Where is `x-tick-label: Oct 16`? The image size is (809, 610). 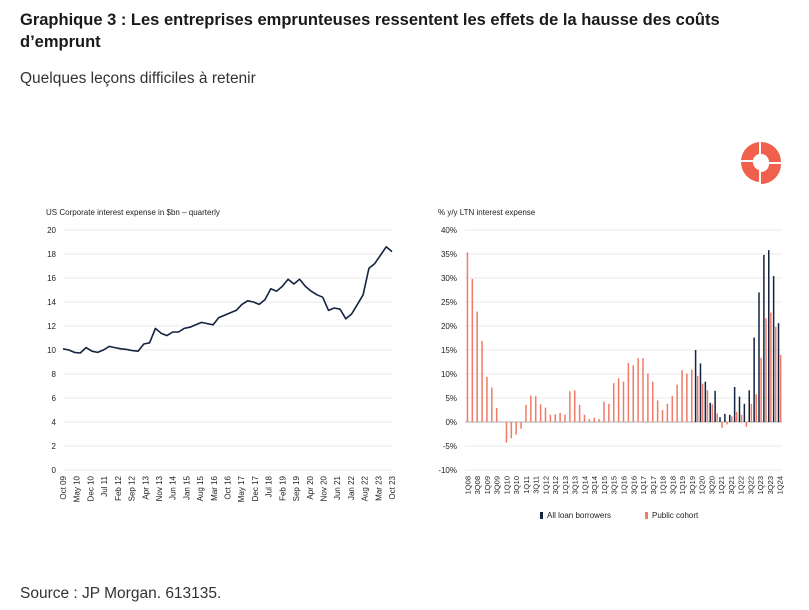
x-tick-label: Oct 16 is located at coordinates (228, 487).